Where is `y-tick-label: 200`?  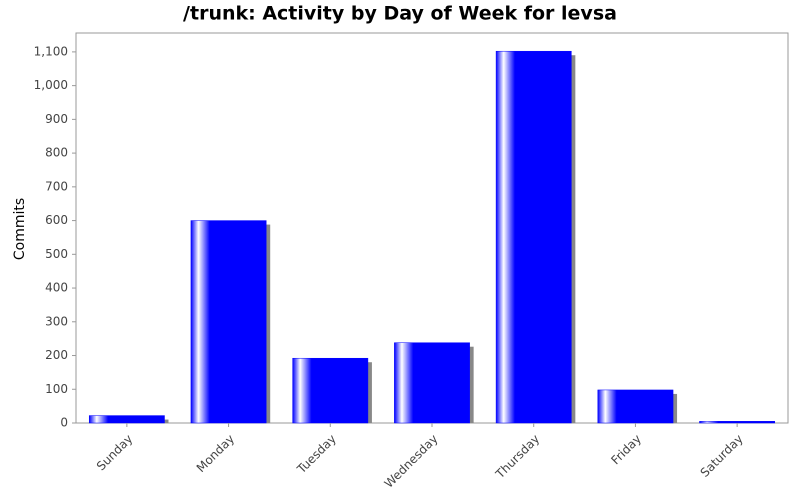
y-tick-label: 200 is located at coordinates (56, 355).